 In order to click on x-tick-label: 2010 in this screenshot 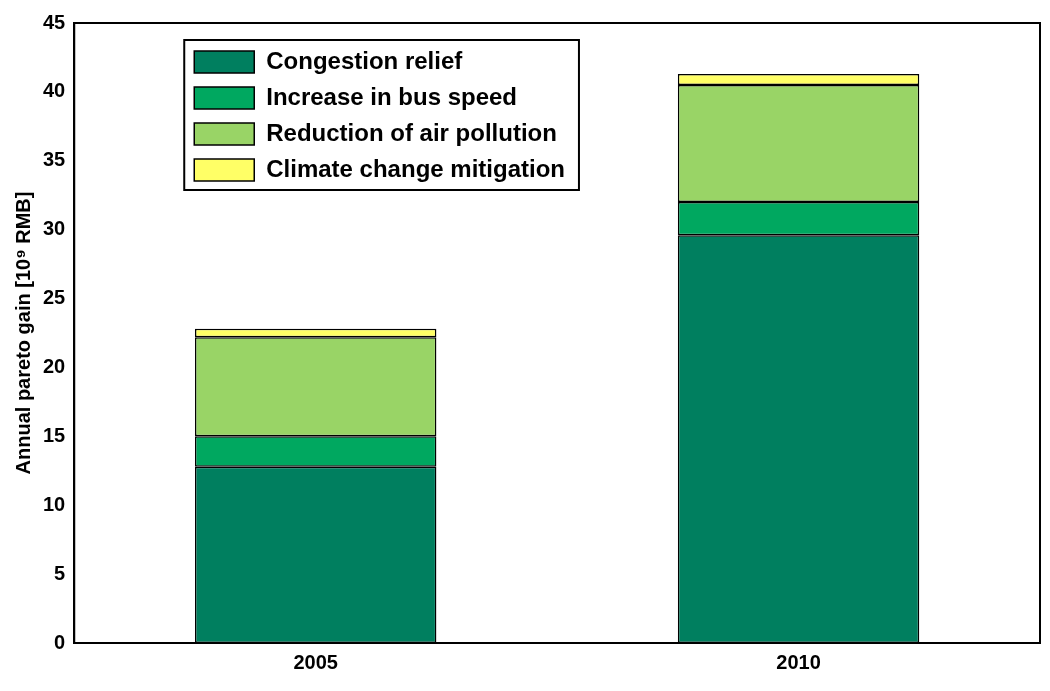, I will do `click(798, 661)`.